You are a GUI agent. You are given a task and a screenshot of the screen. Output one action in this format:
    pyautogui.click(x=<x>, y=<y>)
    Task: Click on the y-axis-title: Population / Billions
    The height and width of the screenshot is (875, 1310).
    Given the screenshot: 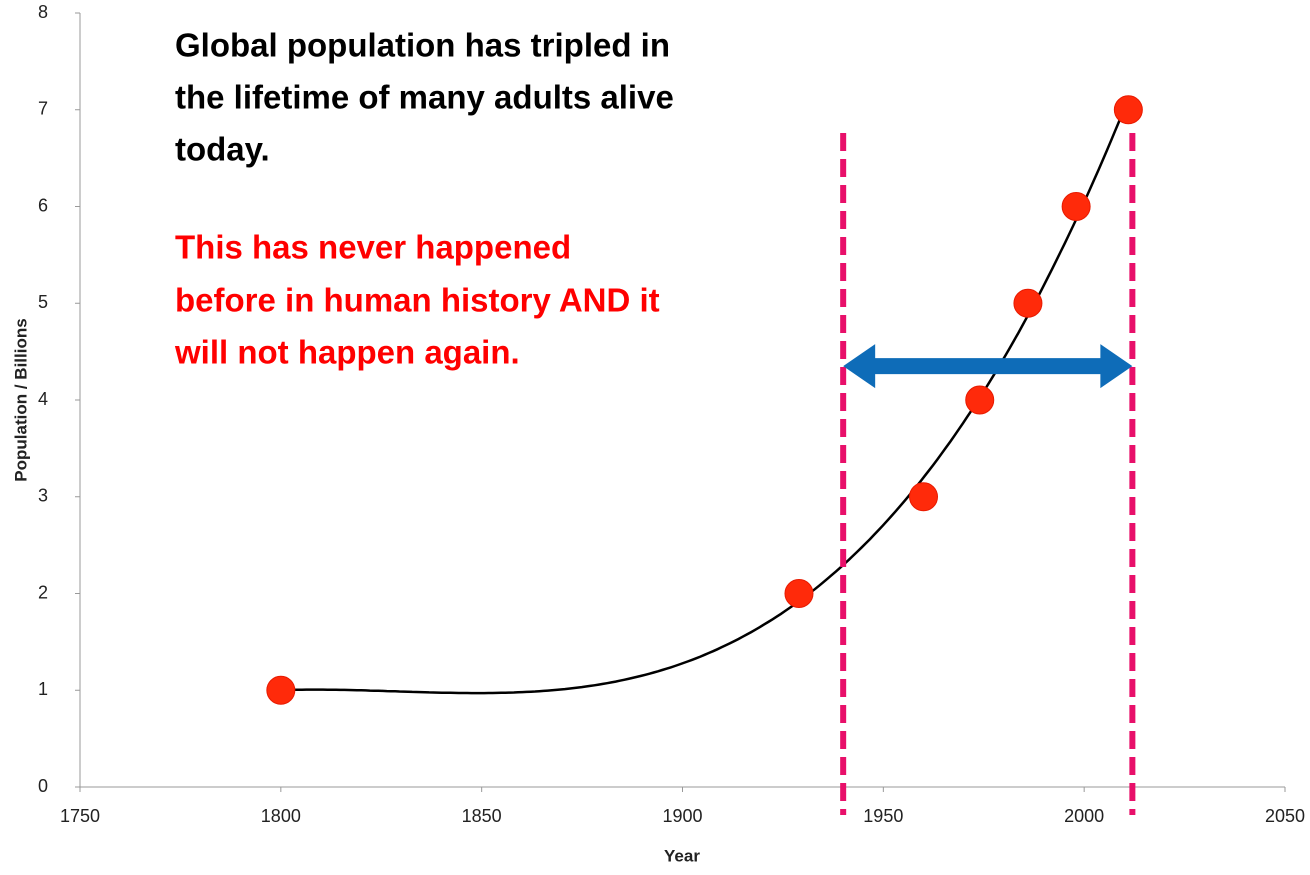 What is the action you would take?
    pyautogui.click(x=20, y=399)
    